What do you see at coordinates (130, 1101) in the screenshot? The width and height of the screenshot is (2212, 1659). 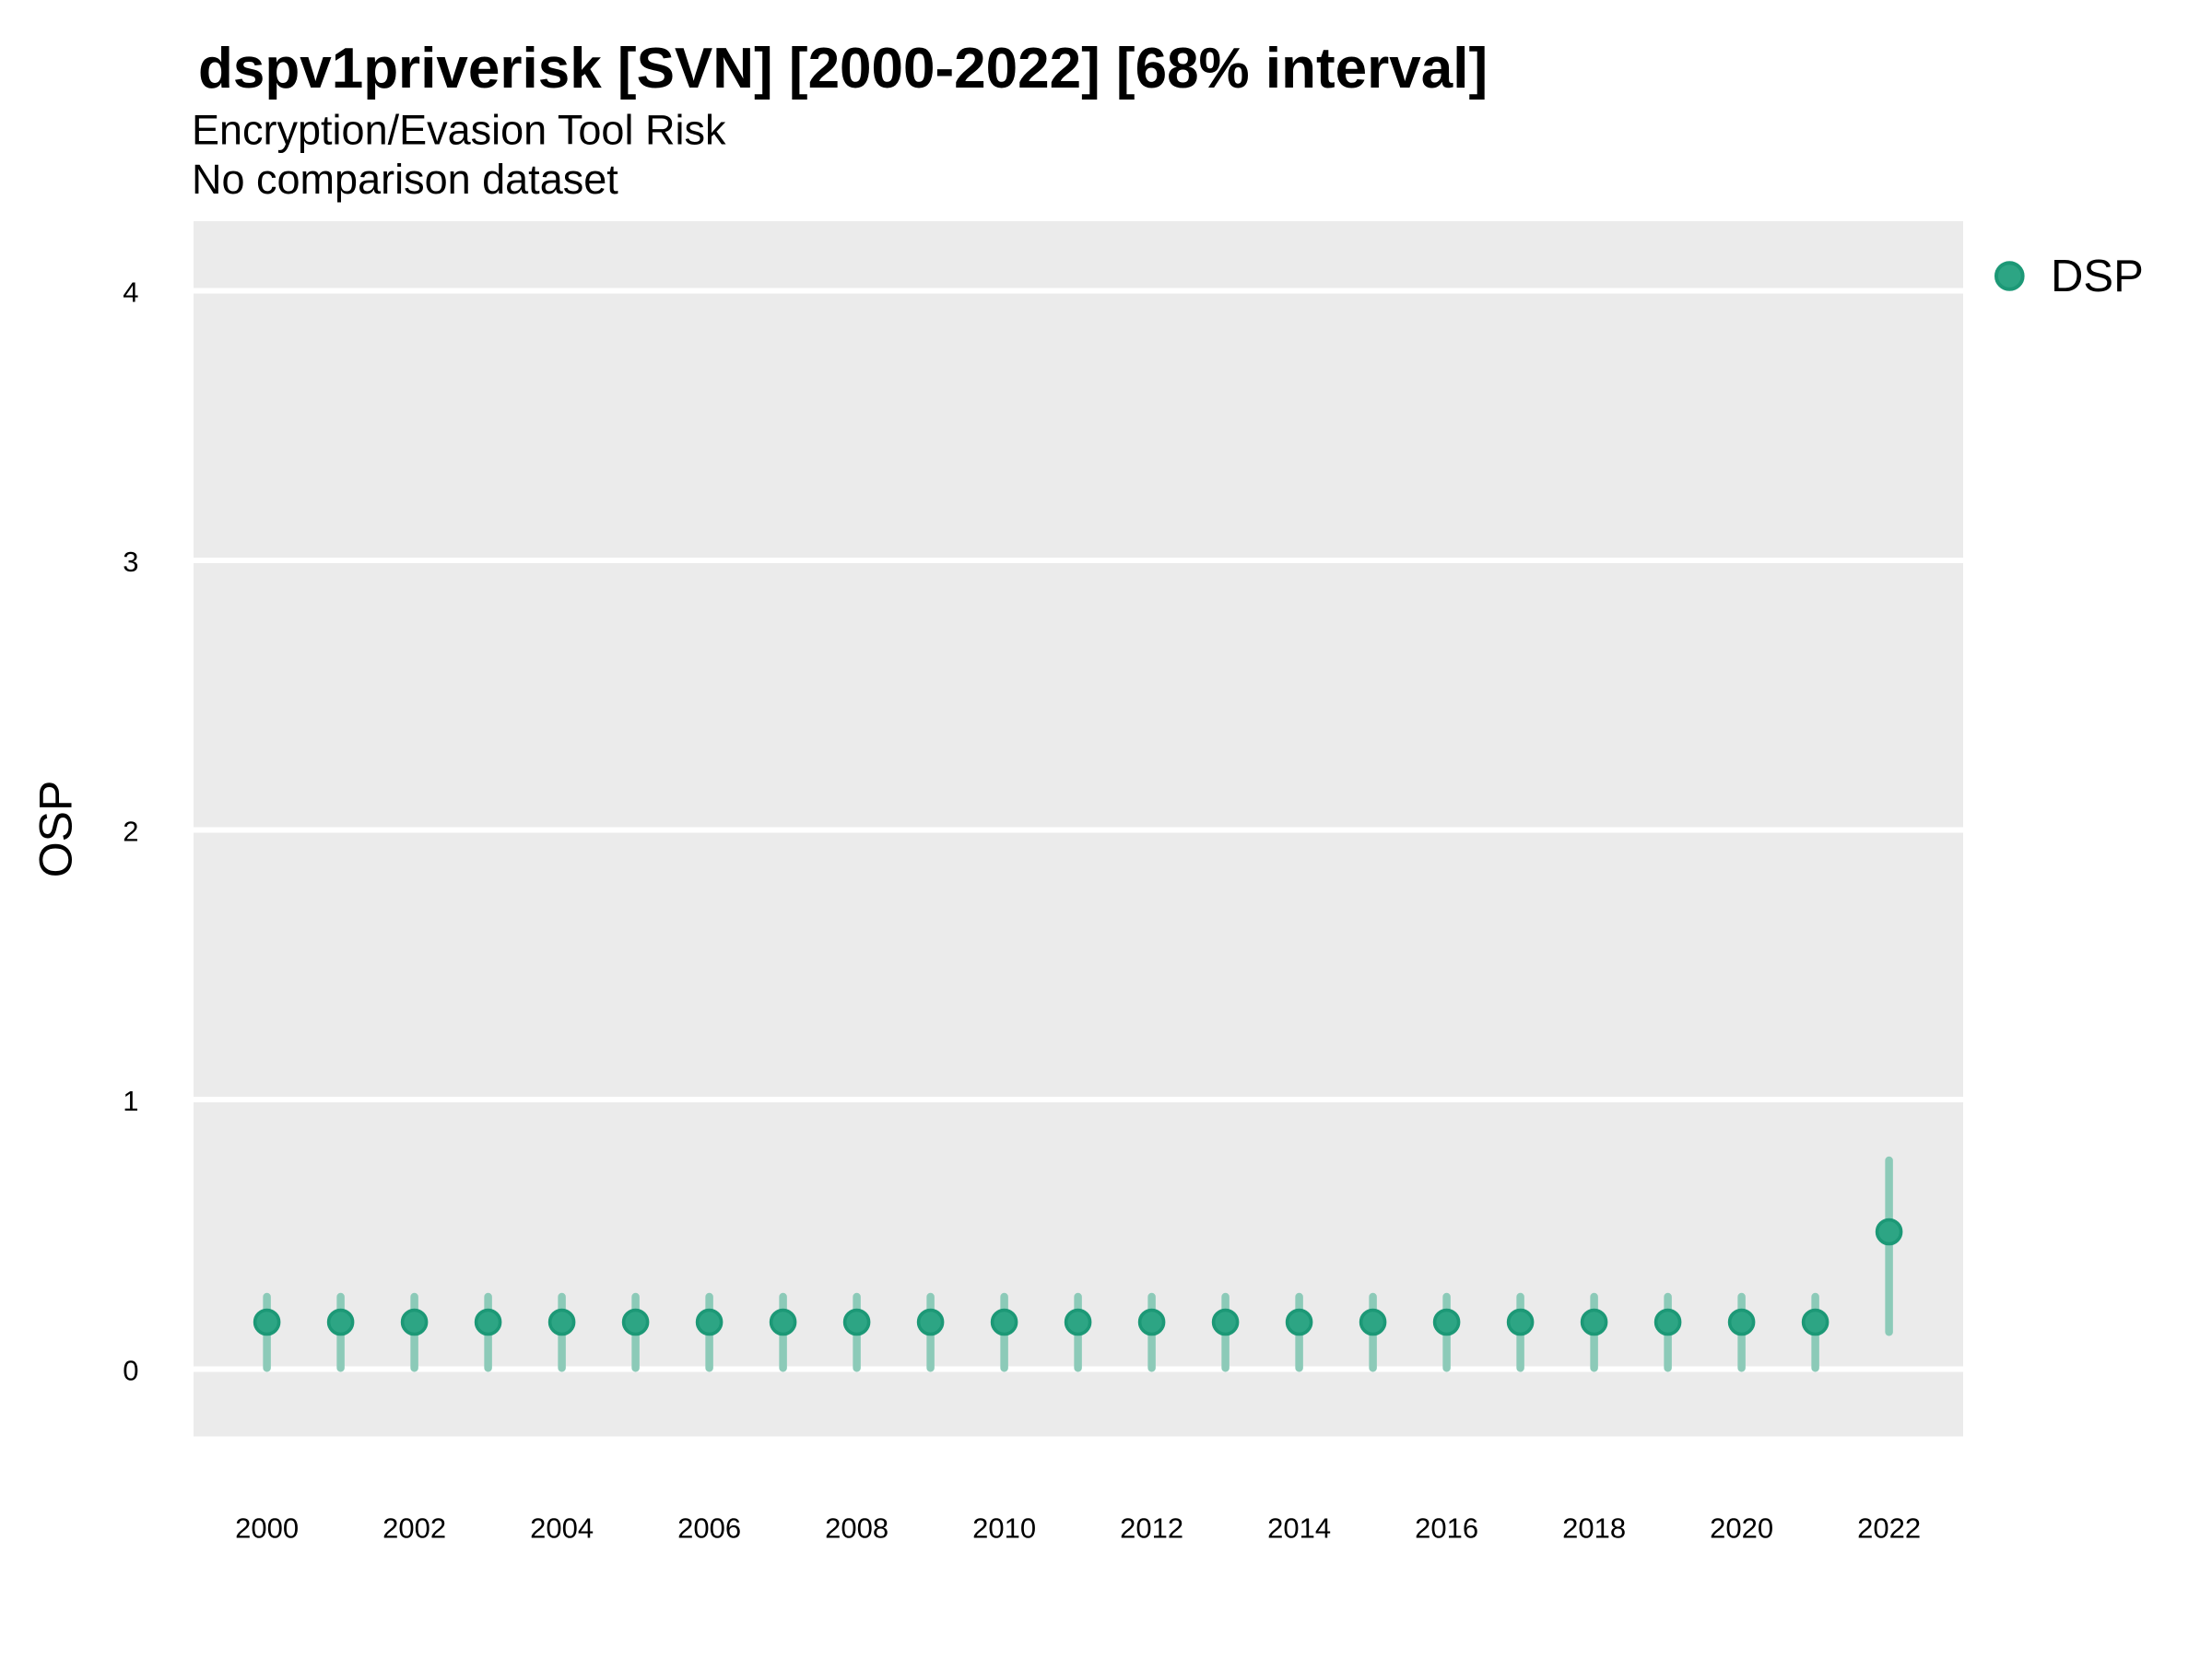 I see `svg-text: 1` at bounding box center [130, 1101].